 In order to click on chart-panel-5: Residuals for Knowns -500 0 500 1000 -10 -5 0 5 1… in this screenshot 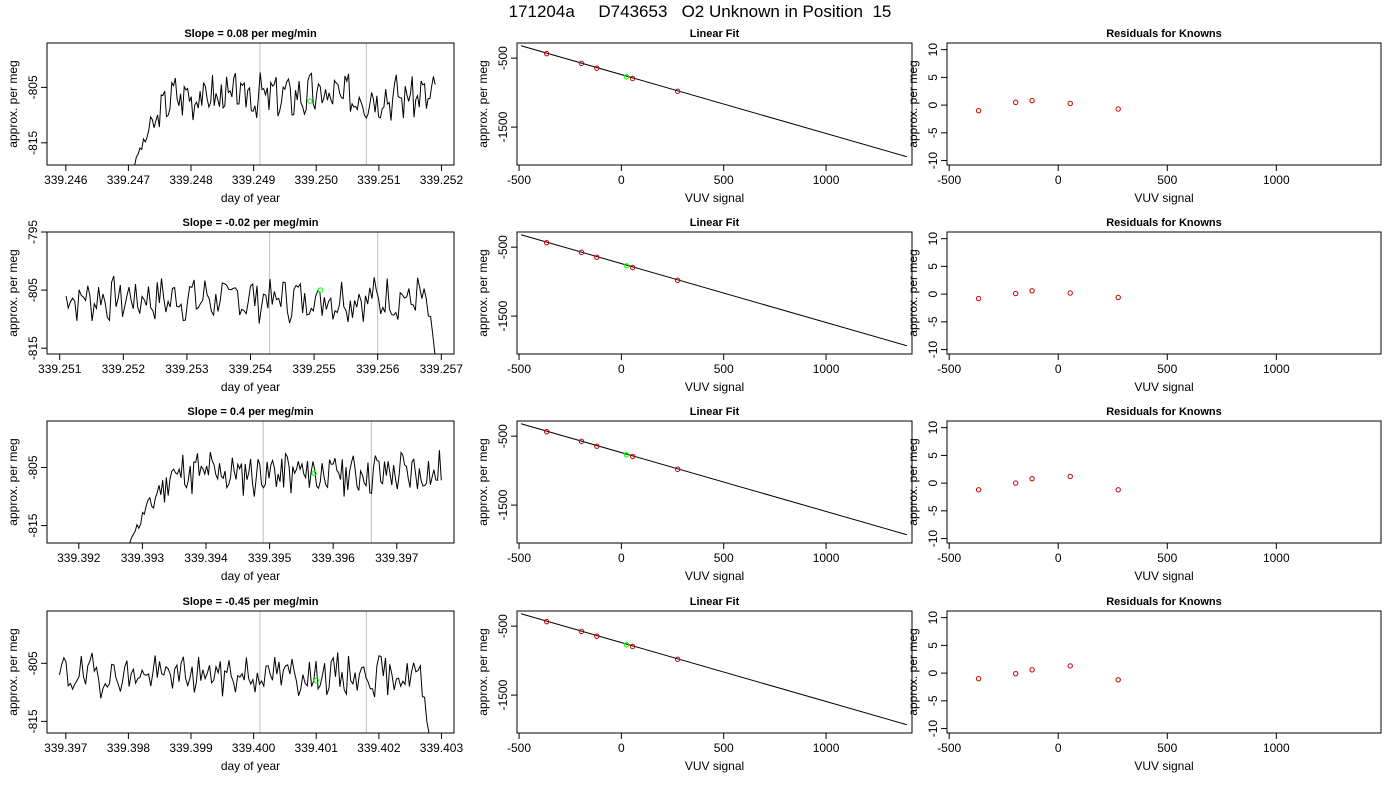, I will do `click(1144, 305)`.